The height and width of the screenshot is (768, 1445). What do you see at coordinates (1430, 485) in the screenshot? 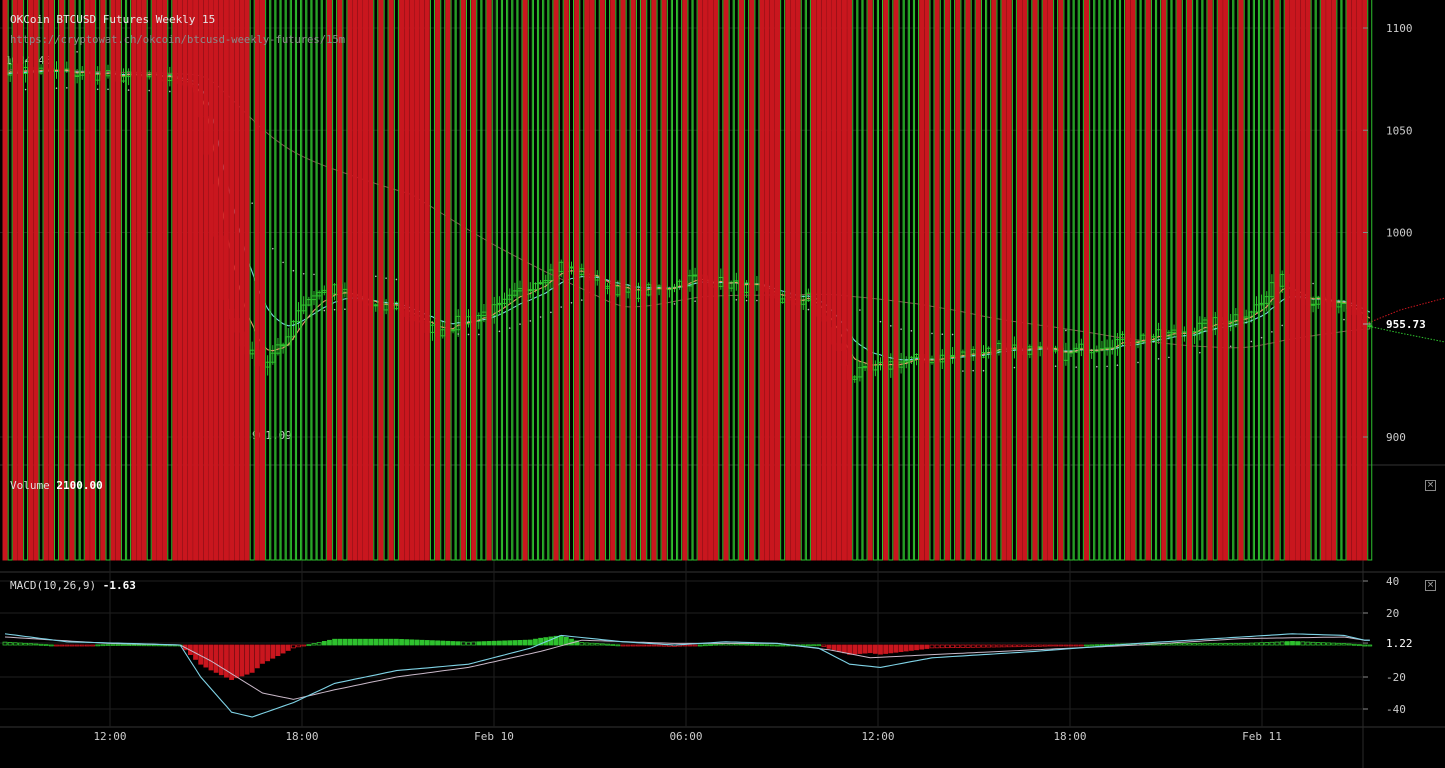
I see `volume-close-icon: ×` at bounding box center [1430, 485].